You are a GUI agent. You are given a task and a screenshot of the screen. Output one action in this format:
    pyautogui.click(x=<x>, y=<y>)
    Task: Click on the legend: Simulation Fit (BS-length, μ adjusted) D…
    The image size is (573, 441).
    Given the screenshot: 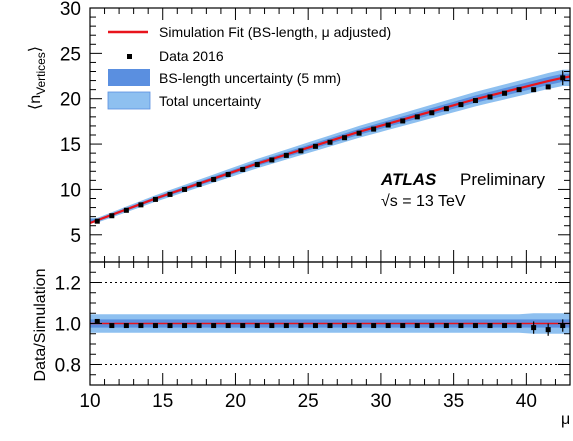 What is the action you would take?
    pyautogui.click(x=249, y=67)
    